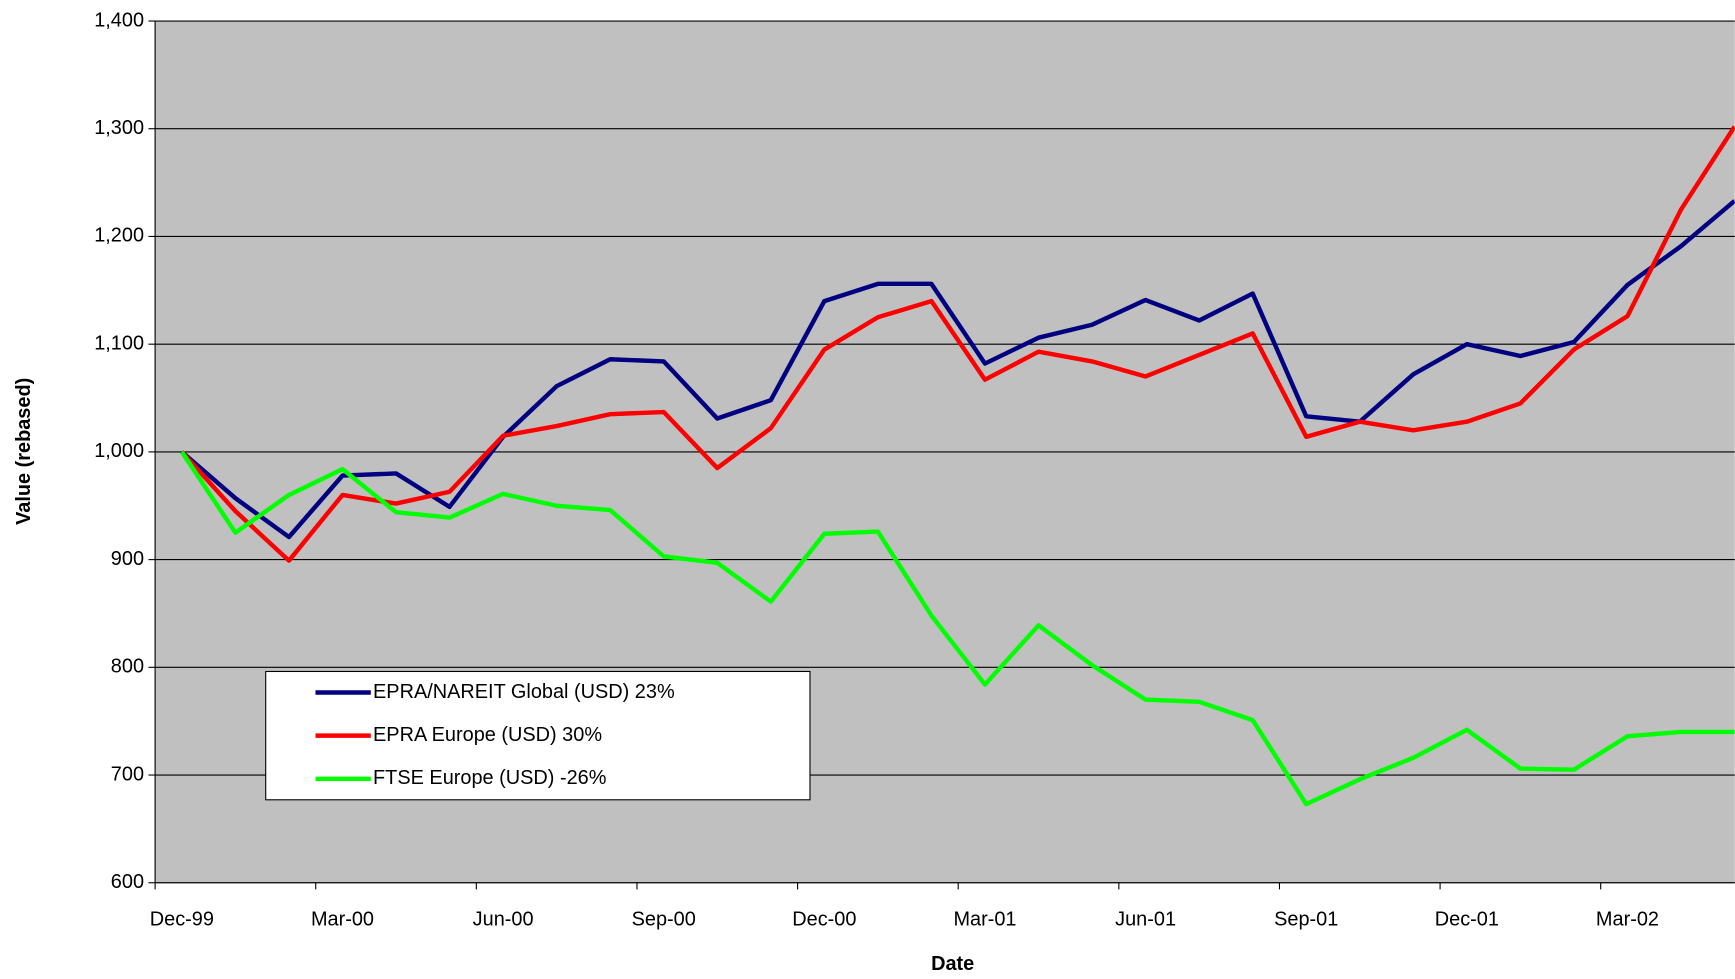  Describe the element at coordinates (127, 882) in the screenshot. I see `y-tick-label: 600` at that location.